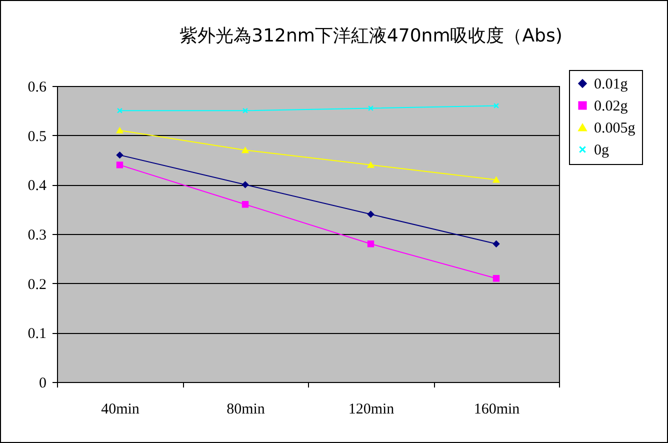 The width and height of the screenshot is (668, 443). What do you see at coordinates (611, 84) in the screenshot?
I see `legend-label: 0.01g` at bounding box center [611, 84].